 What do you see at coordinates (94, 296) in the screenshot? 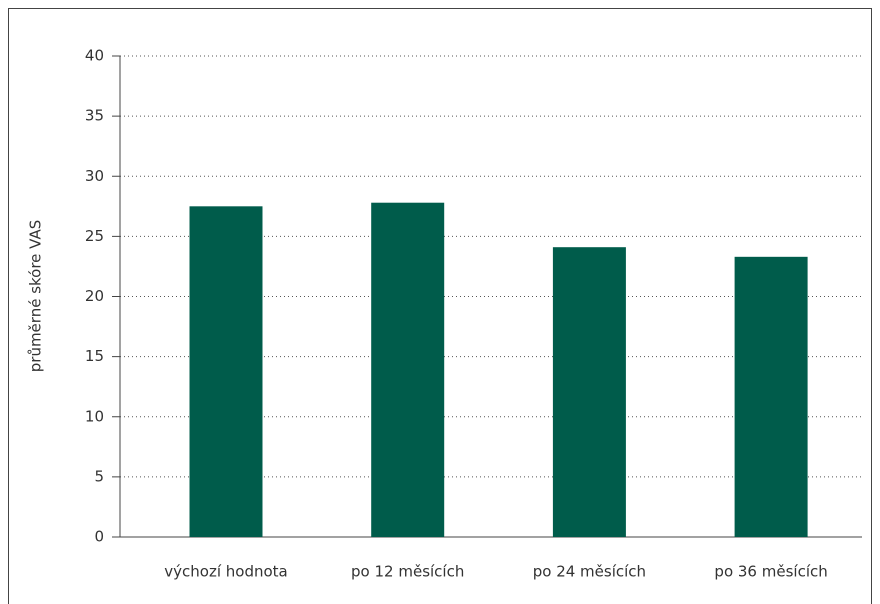
I see `y-tick-label: 20` at bounding box center [94, 296].